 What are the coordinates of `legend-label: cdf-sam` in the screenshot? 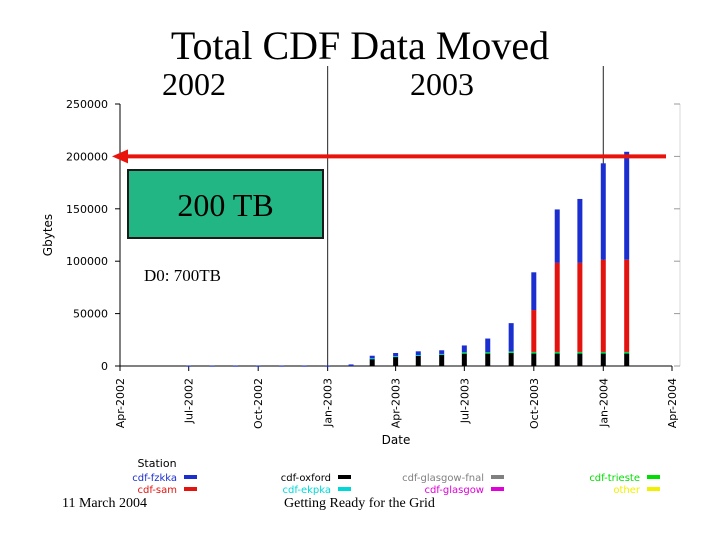 It's located at (157, 490).